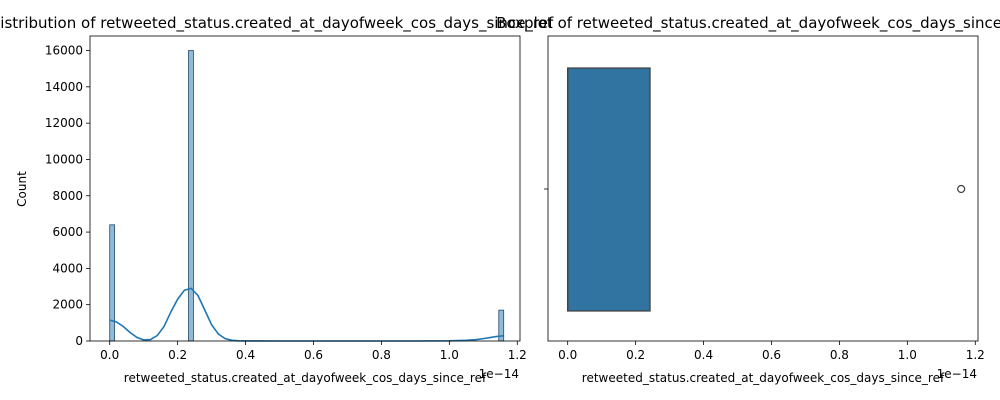  What do you see at coordinates (79, 341) in the screenshot?
I see `histogram-y-tick-label: 0` at bounding box center [79, 341].